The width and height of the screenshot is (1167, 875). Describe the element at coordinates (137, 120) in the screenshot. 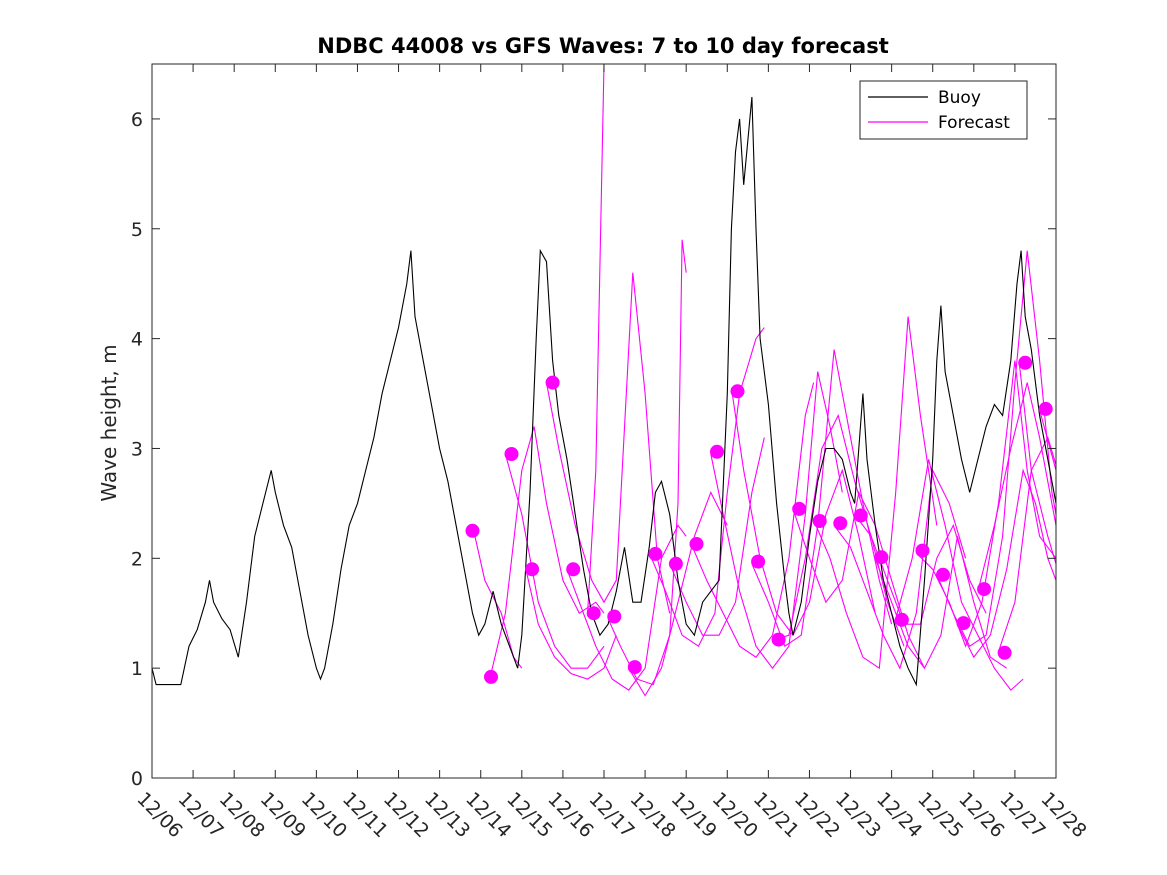

I see `y-tick-label: 6` at that location.